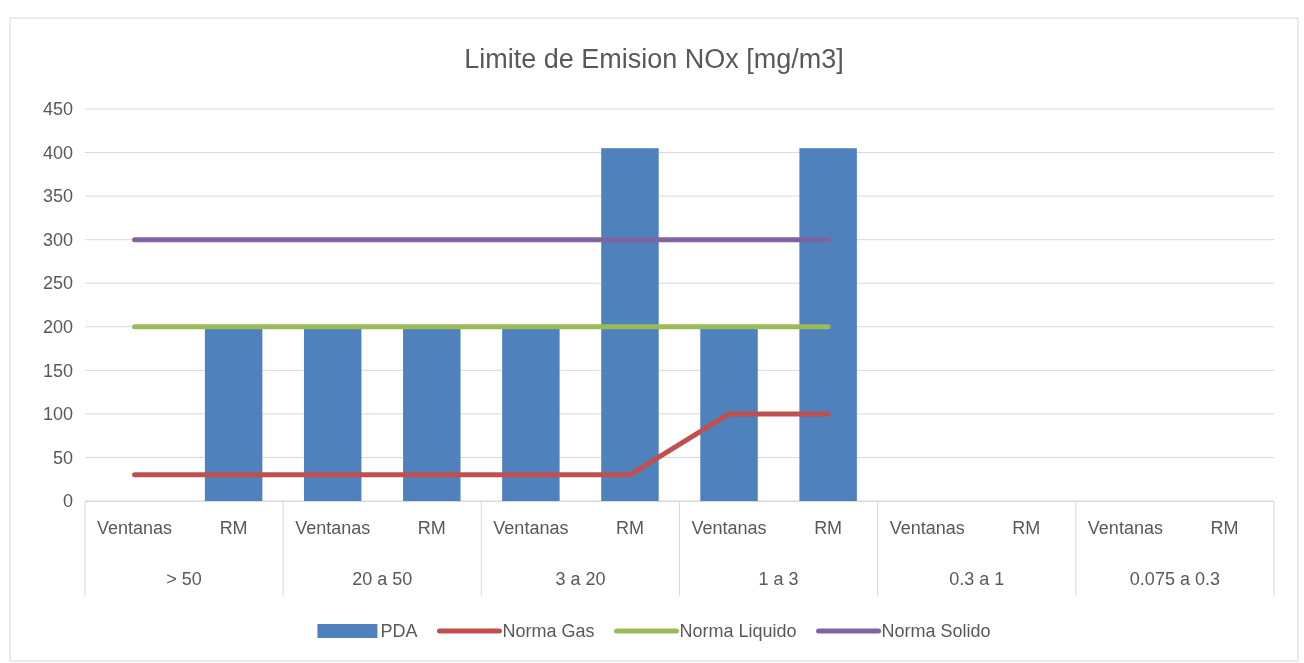 This screenshot has height=663, width=1304. I want to click on text: 3 a 20, so click(580, 579).